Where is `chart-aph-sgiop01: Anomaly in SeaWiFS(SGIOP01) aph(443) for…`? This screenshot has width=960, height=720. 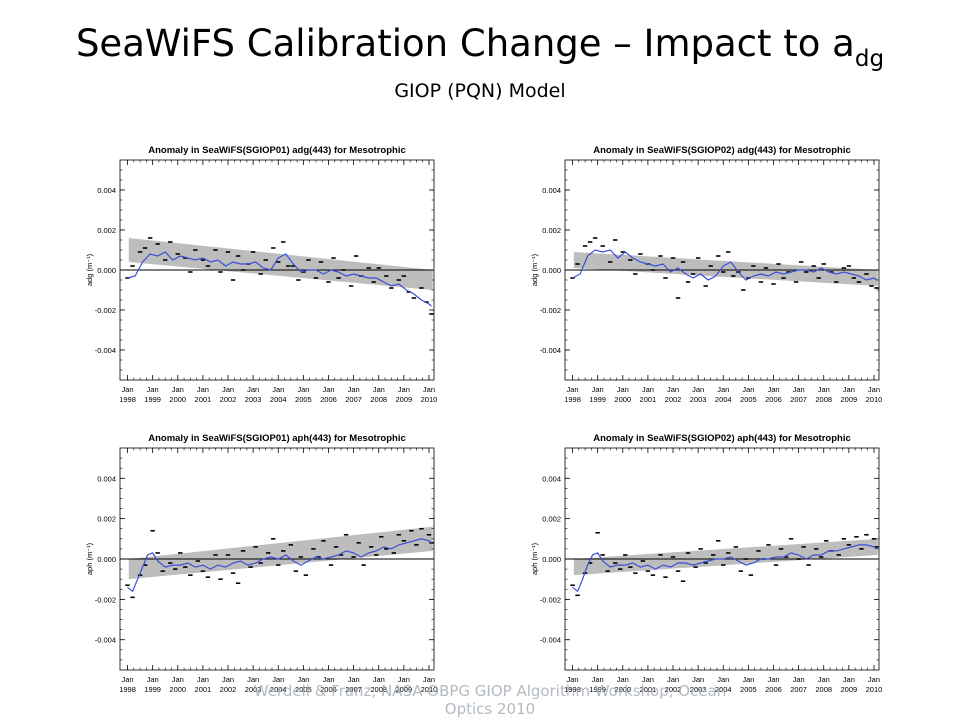 chart-aph-sgiop01: Anomaly in SeaWiFS(SGIOP01) aph(443) for… is located at coordinates (261, 563).